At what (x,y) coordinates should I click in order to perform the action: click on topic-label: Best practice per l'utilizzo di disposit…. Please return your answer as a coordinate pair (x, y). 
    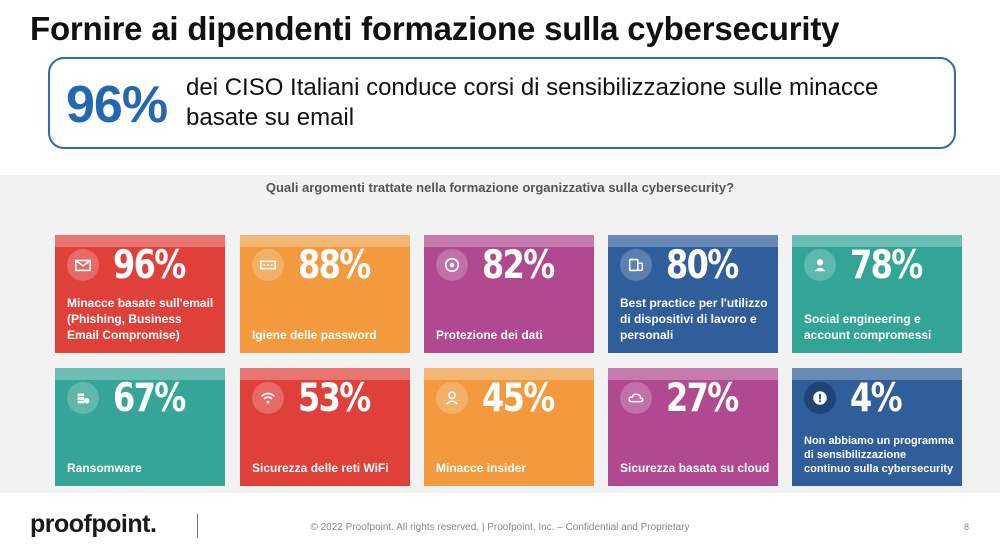
    Looking at the image, I should click on (694, 319).